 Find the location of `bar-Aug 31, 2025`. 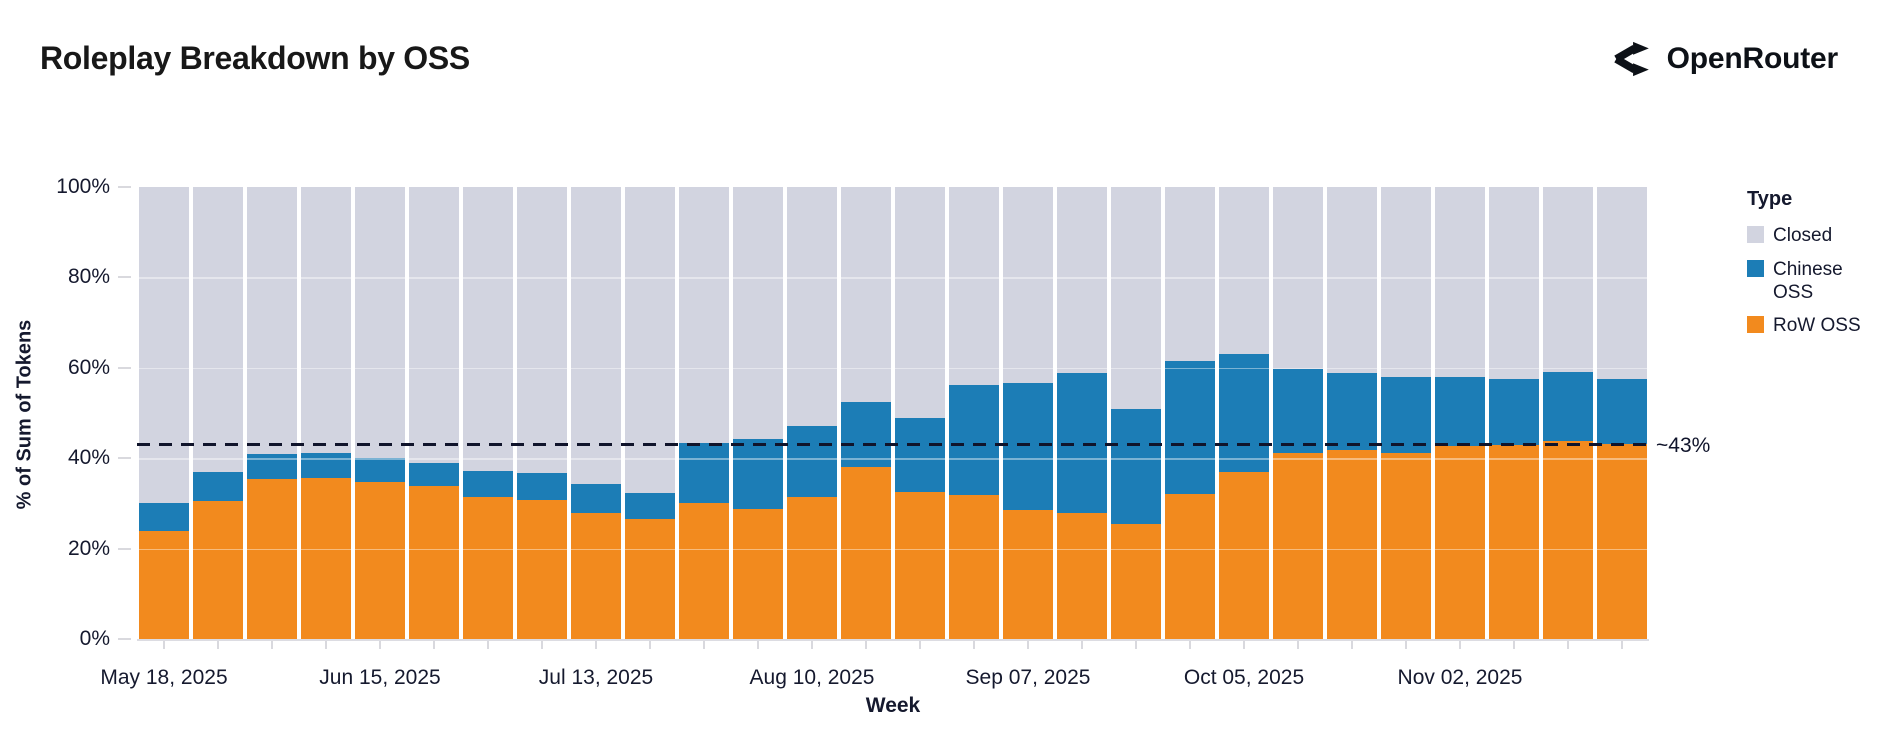

bar-Aug 31, 2025 is located at coordinates (974, 413).